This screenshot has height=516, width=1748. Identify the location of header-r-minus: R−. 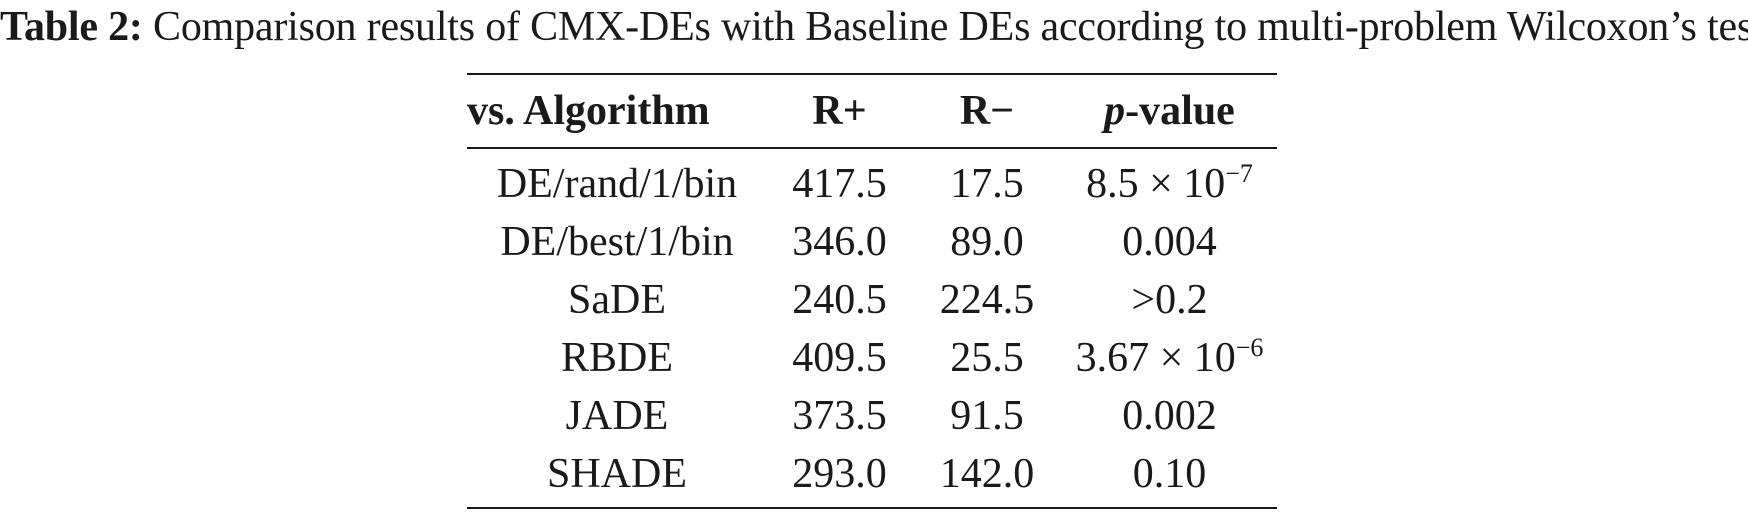
(987, 111).